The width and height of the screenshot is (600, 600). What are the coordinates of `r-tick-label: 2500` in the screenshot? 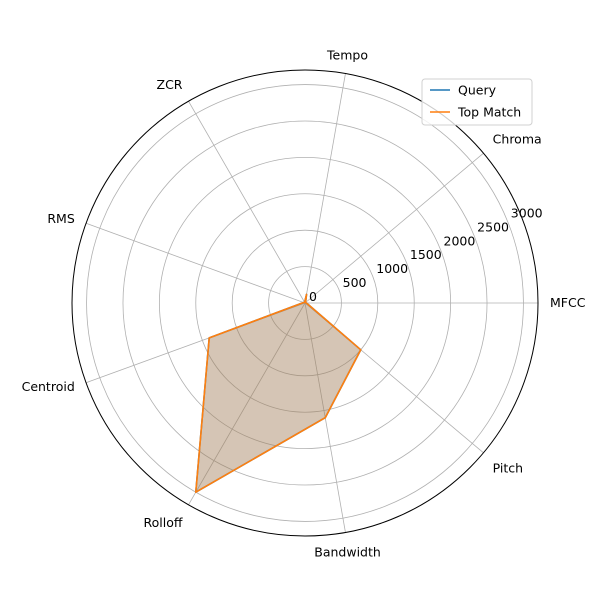 It's located at (493, 226).